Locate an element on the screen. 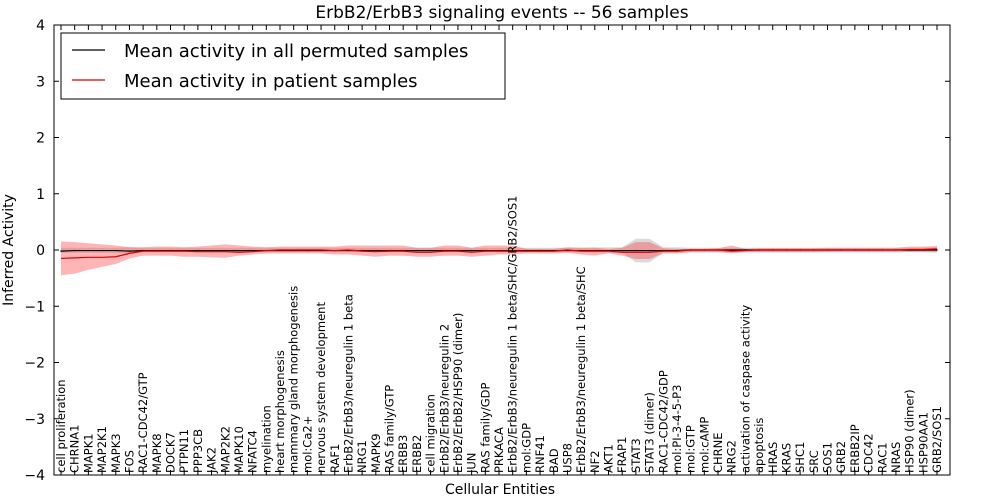 This screenshot has width=1000, height=500. x-tick-label: NFATC4 is located at coordinates (253, 451).